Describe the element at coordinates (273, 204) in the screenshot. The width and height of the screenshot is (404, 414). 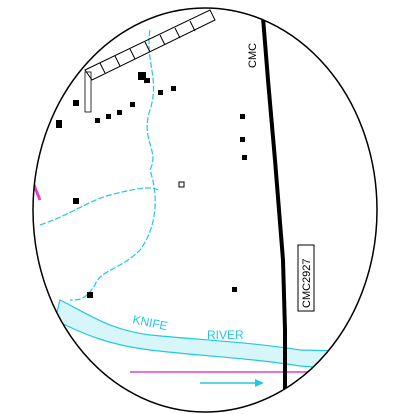
I see `road` at that location.